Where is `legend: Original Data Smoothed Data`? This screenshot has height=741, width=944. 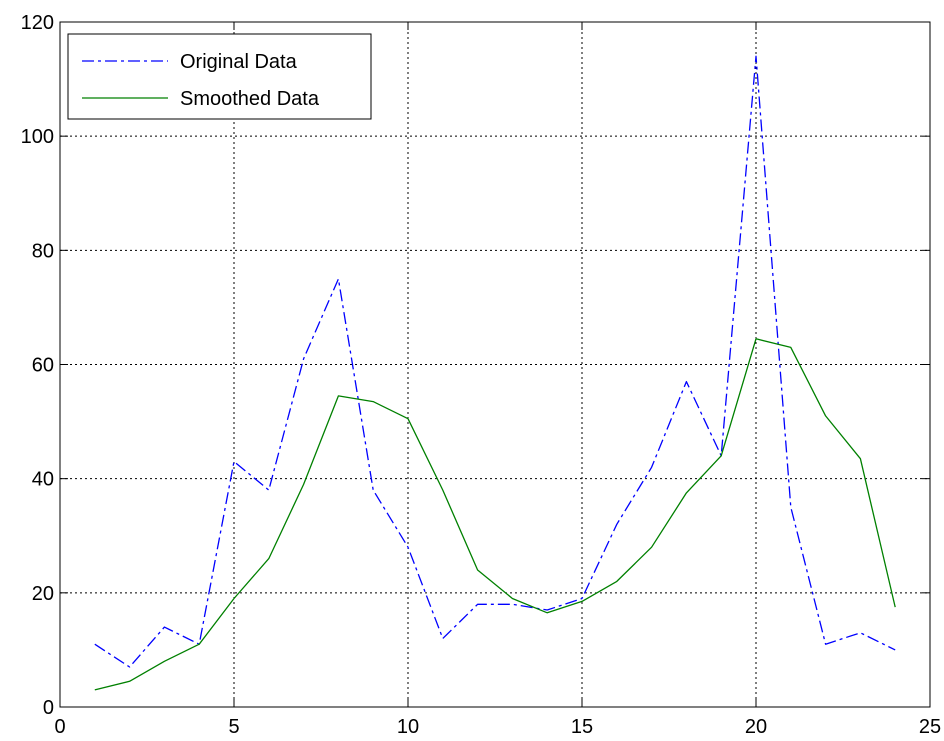 legend: Original Data Smoothed Data is located at coordinates (219, 76).